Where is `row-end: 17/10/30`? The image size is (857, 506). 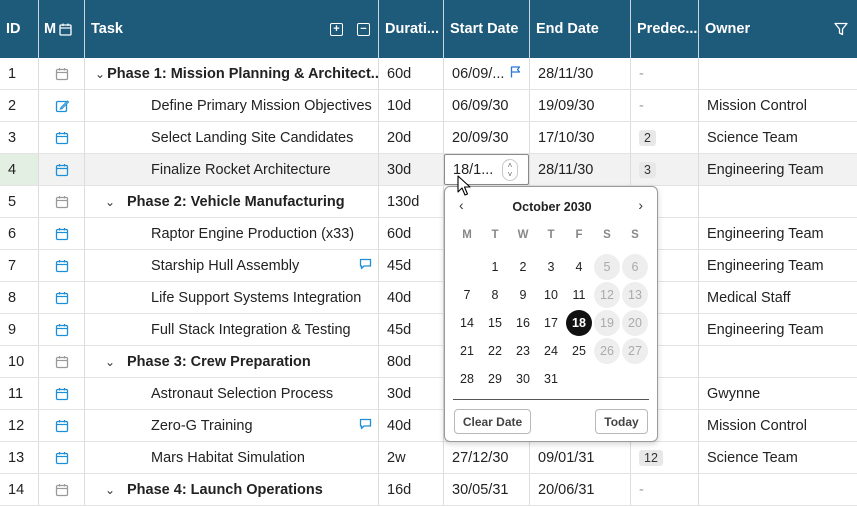
row-end: 17/10/30 is located at coordinates (580, 137).